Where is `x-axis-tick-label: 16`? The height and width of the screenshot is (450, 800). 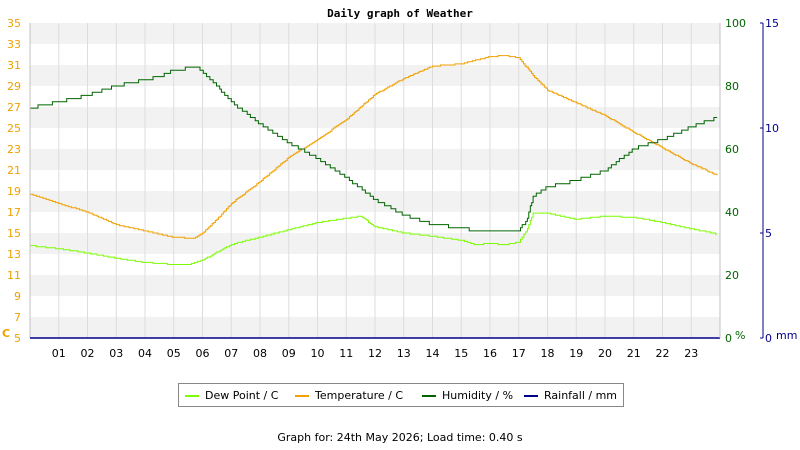
x-axis-tick-label: 16 is located at coordinates (490, 353).